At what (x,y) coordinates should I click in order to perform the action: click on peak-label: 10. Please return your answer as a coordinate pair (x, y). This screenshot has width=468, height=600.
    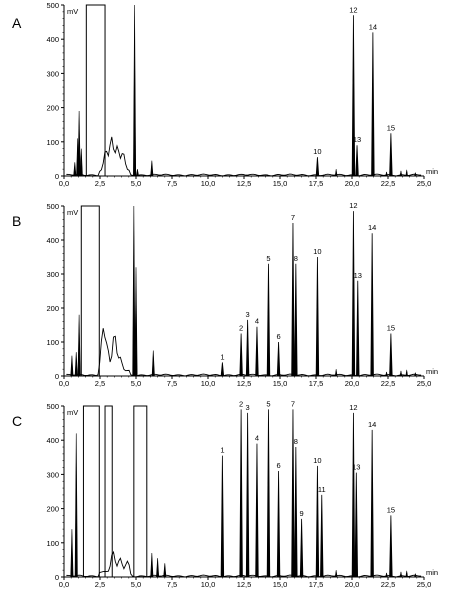
    Looking at the image, I should click on (317, 151).